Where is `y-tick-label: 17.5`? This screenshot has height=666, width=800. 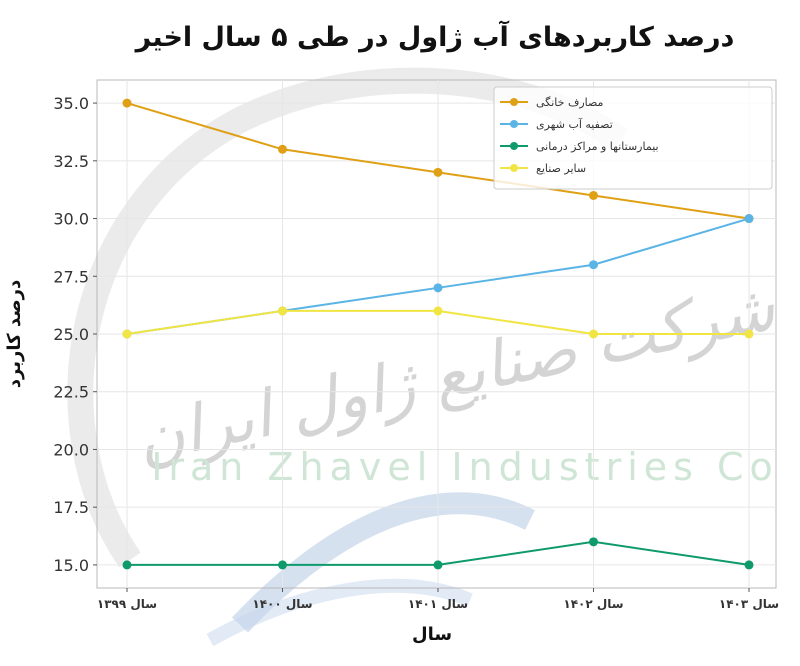 y-tick-label: 17.5 is located at coordinates (71, 507).